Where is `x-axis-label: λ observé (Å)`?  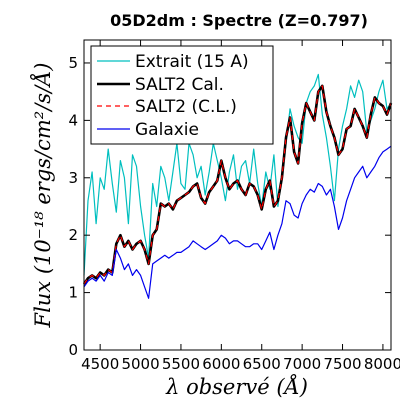 x-axis-label: λ observé (Å) is located at coordinates (236, 386).